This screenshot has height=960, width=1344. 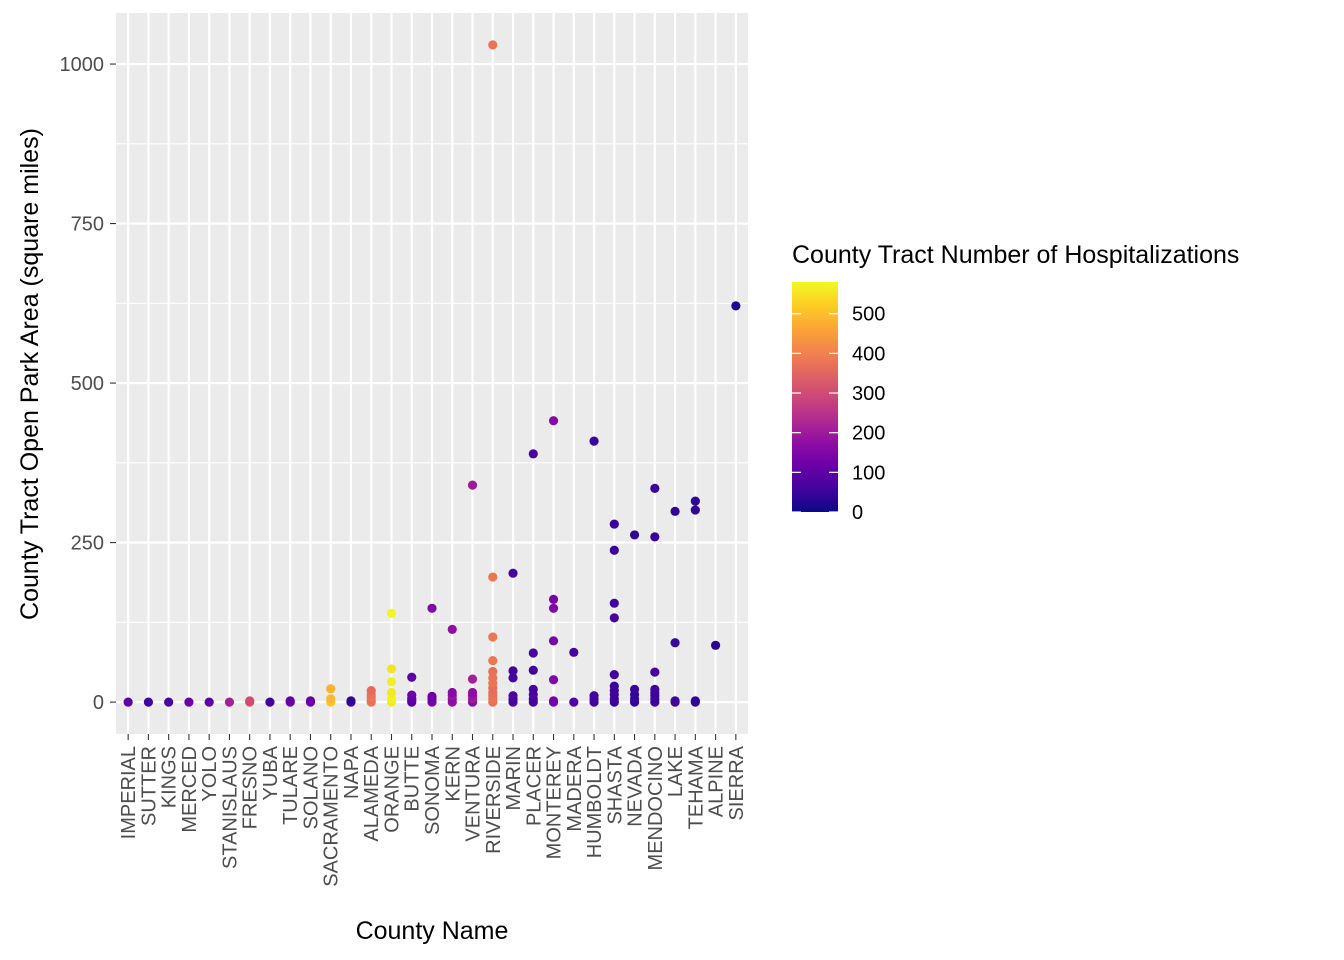 I want to click on y-tick-label: 750, so click(x=87, y=225).